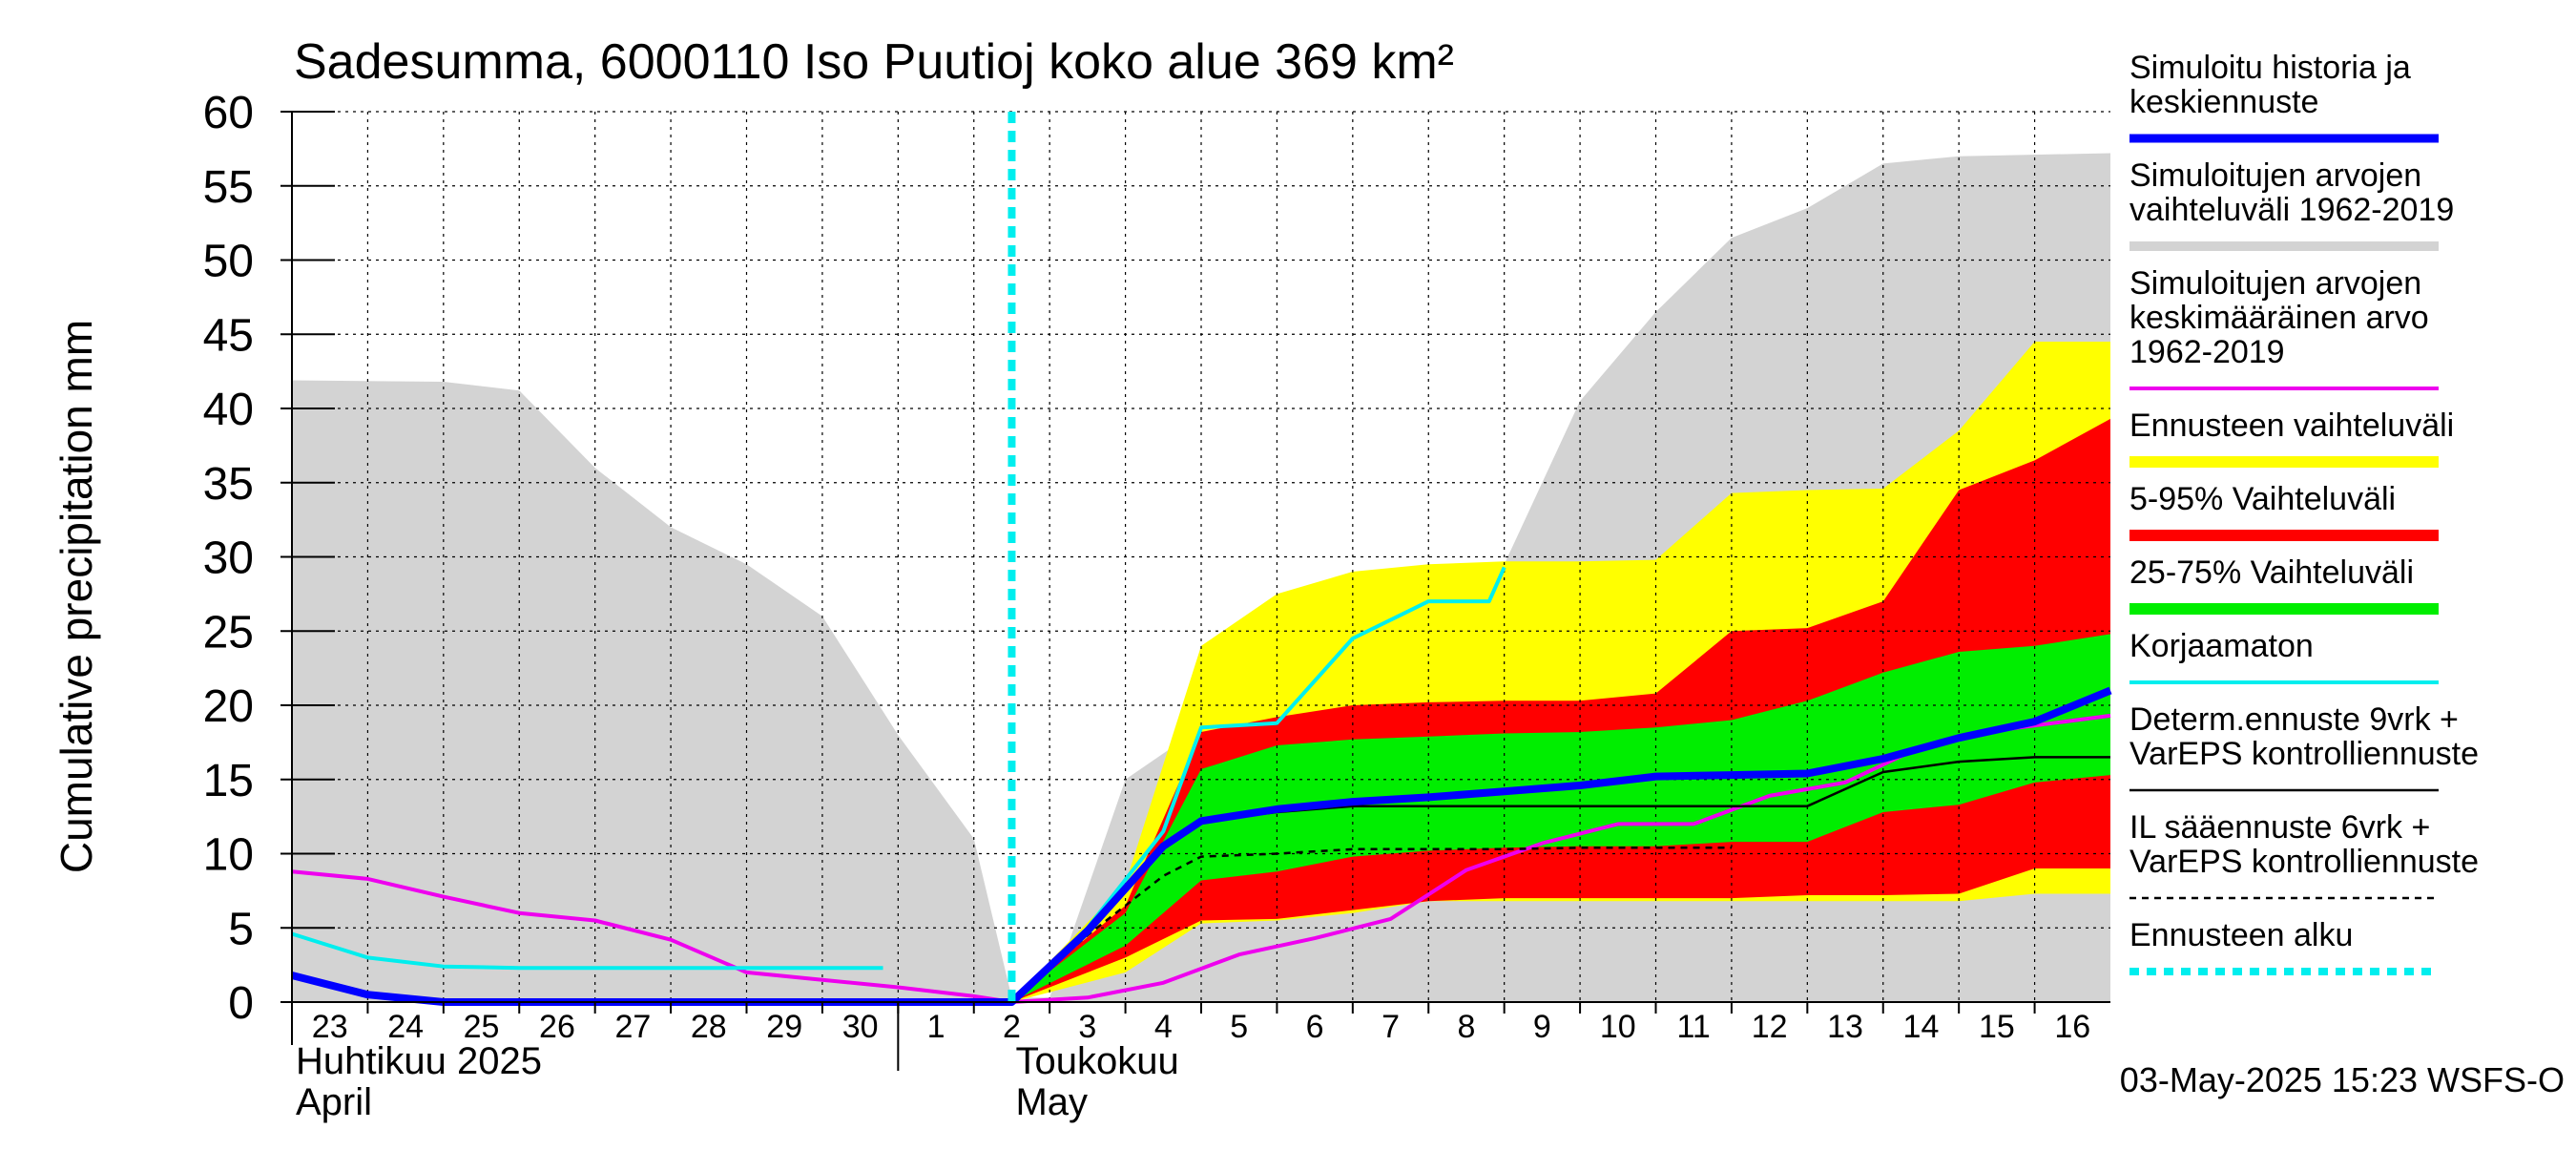 Image resolution: width=2576 pixels, height=1150 pixels. Describe the element at coordinates (1466, 1027) in the screenshot. I see `x-tick-label: 8` at that location.